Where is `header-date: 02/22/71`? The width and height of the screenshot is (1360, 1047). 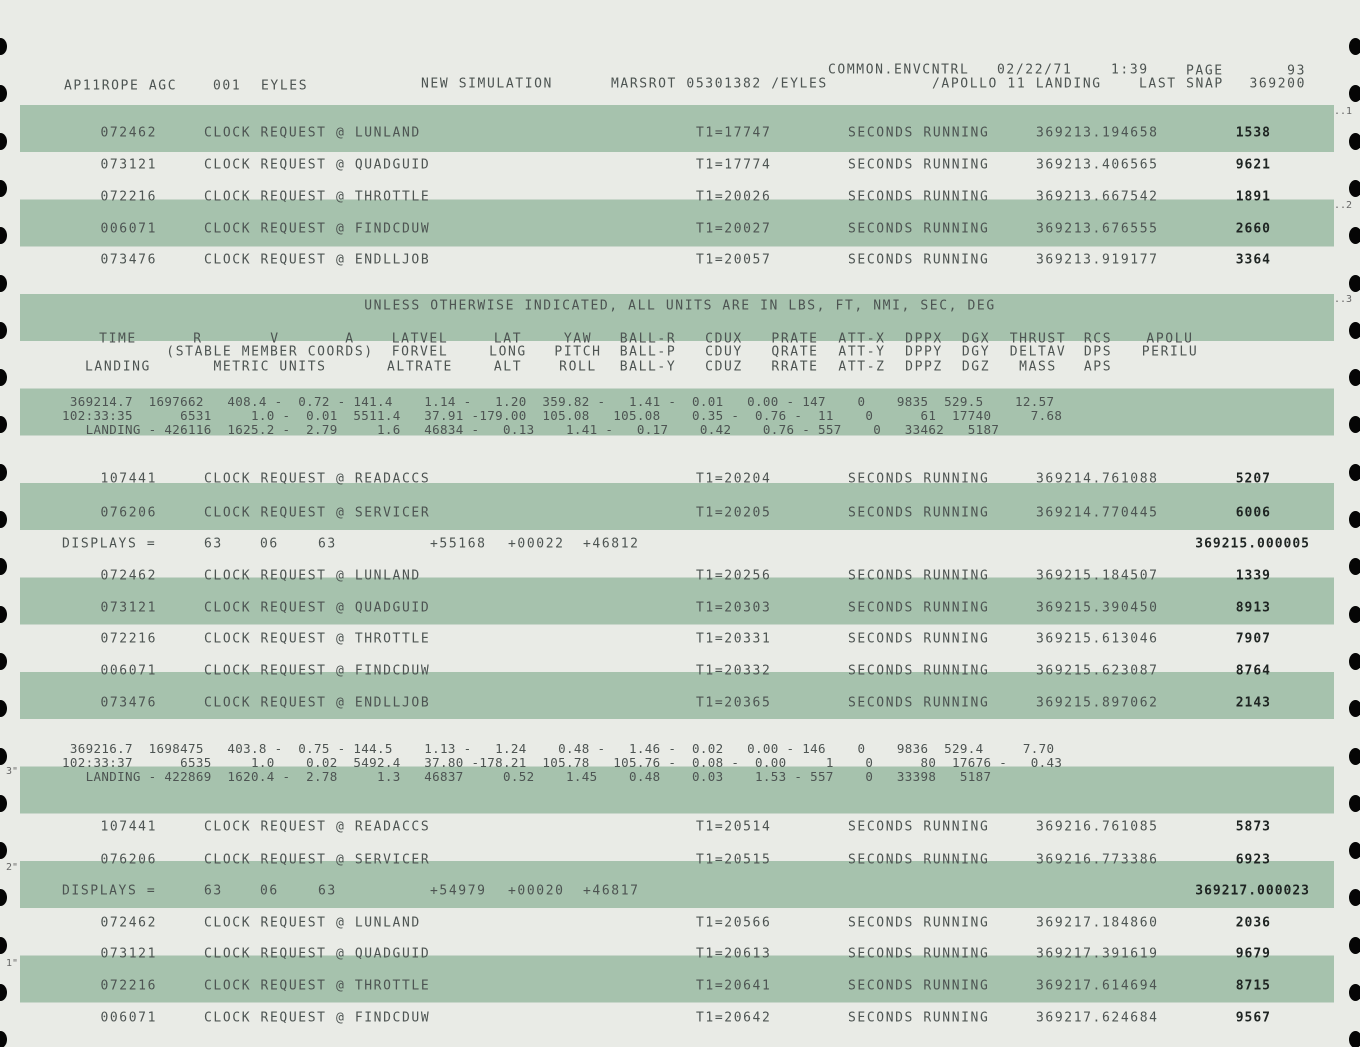 header-date: 02/22/71 is located at coordinates (1035, 70).